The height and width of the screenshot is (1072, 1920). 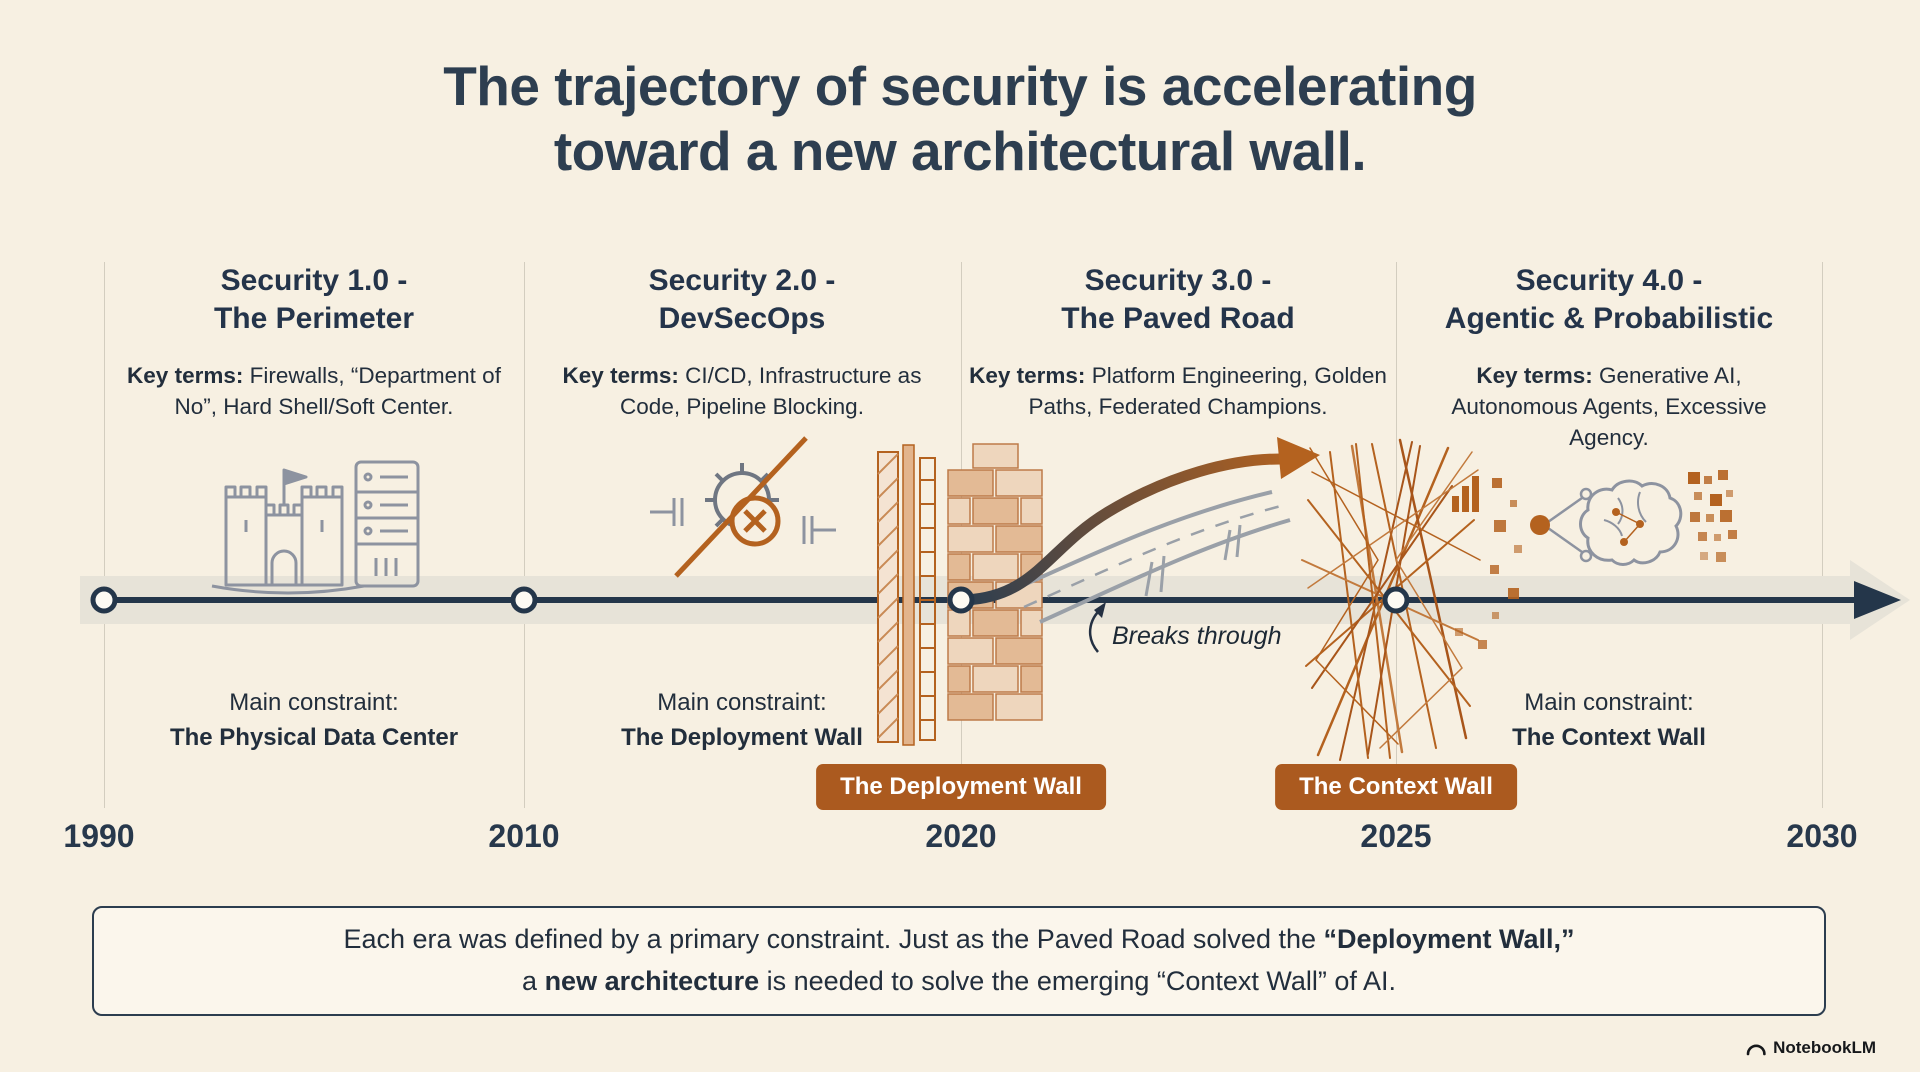 I want to click on data-fragments-icon, so click(x=1488, y=563).